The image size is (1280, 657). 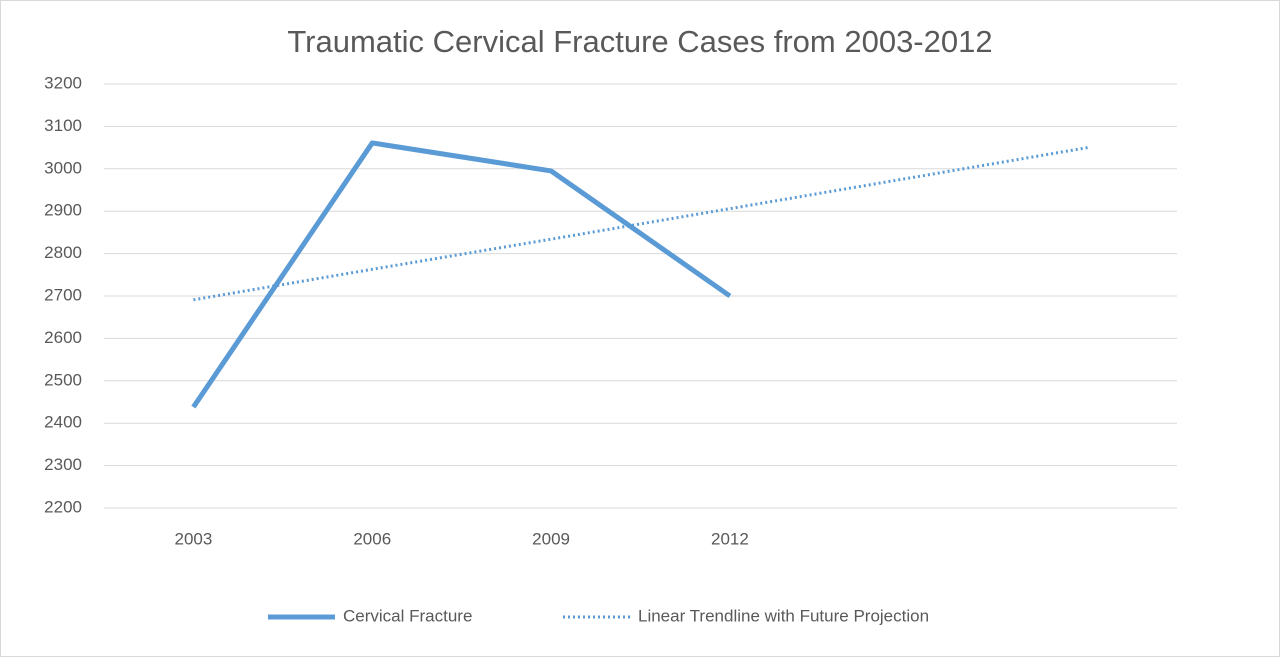 What do you see at coordinates (63, 125) in the screenshot?
I see `y-tick-label: 3100` at bounding box center [63, 125].